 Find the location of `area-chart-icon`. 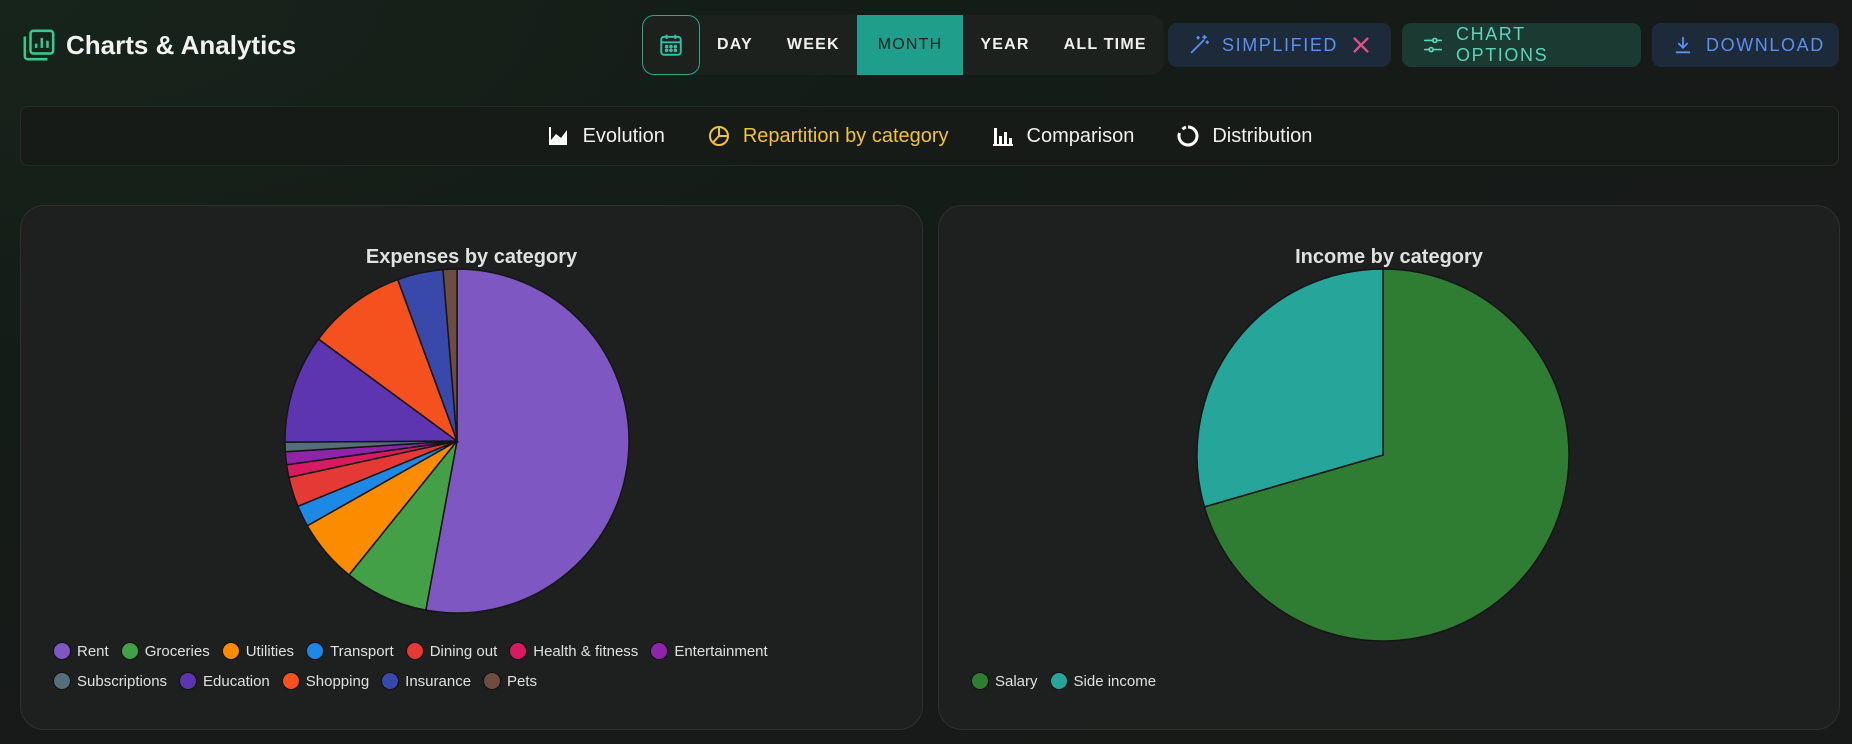

area-chart-icon is located at coordinates (557, 136).